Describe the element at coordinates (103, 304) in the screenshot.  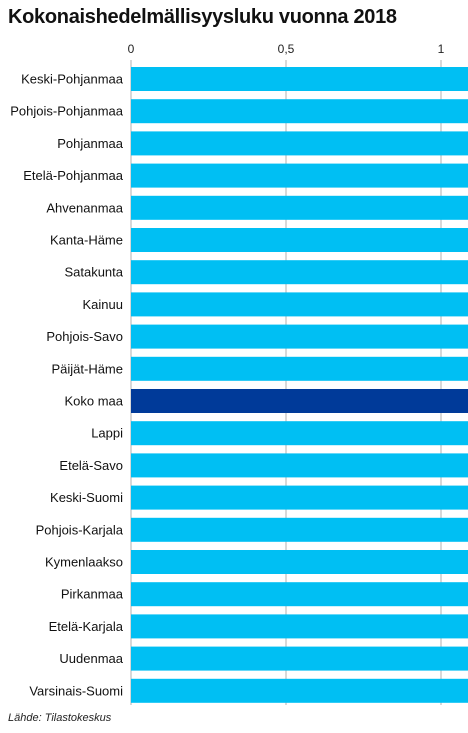
I see `category-label: Kainuu` at that location.